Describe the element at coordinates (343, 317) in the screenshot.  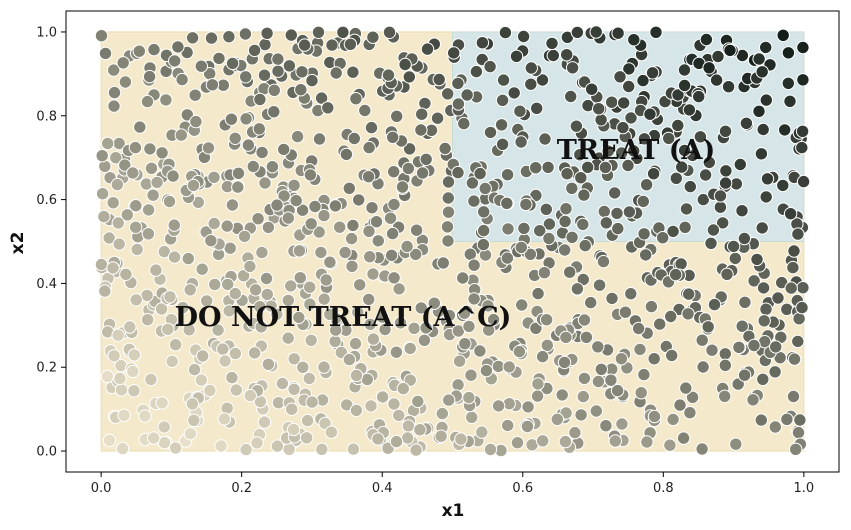
I see `region-label-do-not-treat: DO NOT TREAT (A^C)` at that location.